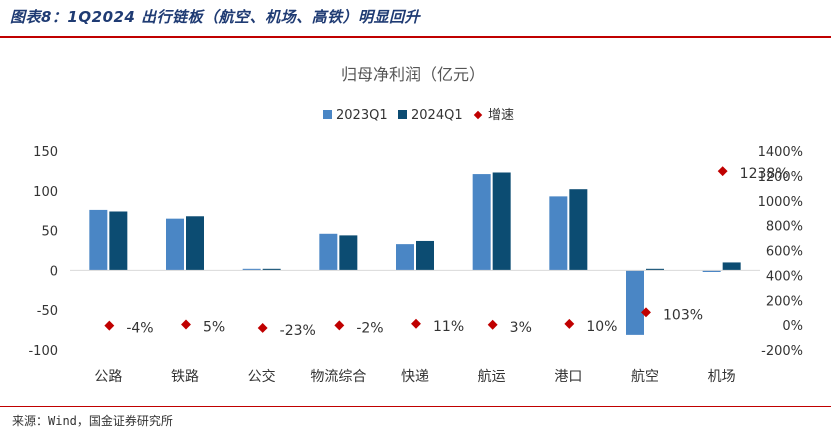 The width and height of the screenshot is (831, 436). Describe the element at coordinates (478, 115) in the screenshot. I see `legend-marker-growth` at that location.